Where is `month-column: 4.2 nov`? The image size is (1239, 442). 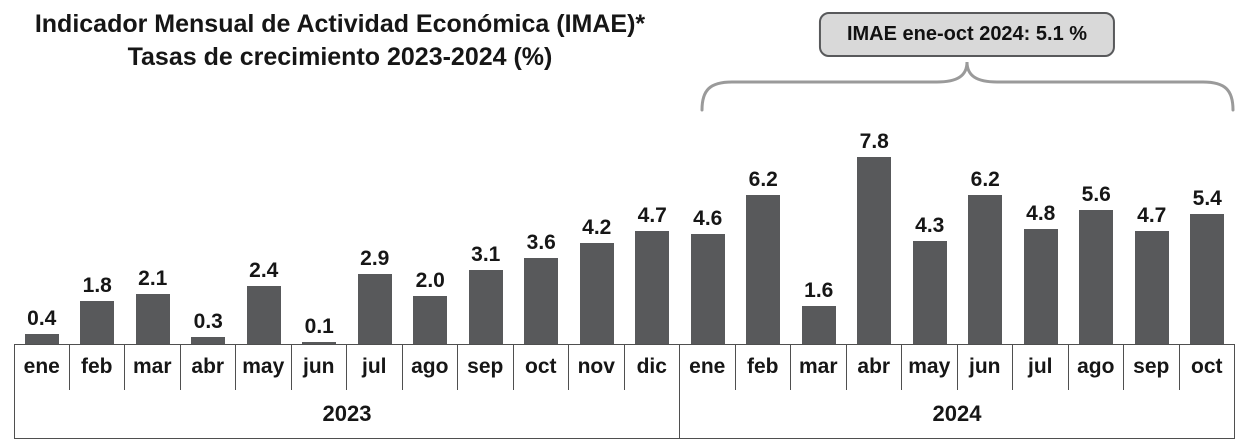 month-column: 4.2 nov is located at coordinates (597, 258).